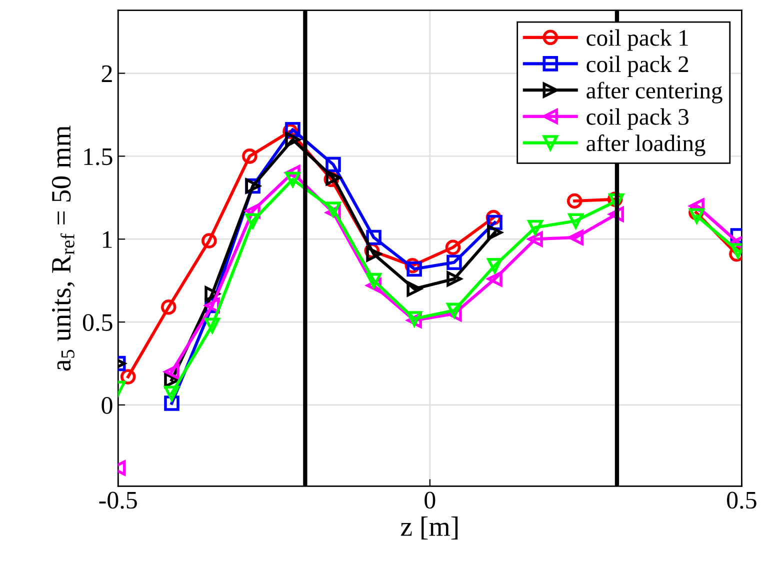  What do you see at coordinates (429, 528) in the screenshot?
I see `x-axis-title: z [m]` at bounding box center [429, 528].